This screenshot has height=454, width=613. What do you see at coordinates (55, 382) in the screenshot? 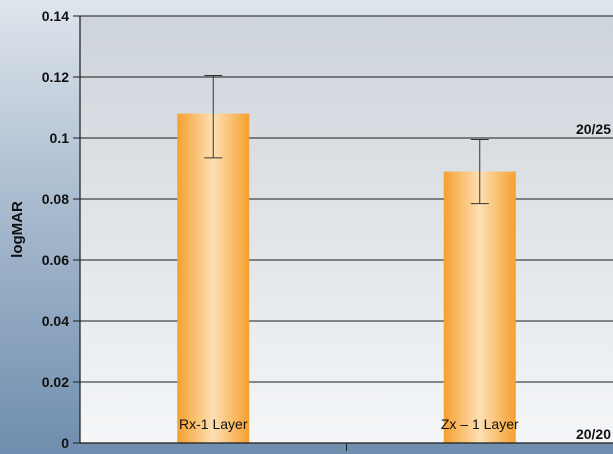
I see `y-tick-label: 0.02` at bounding box center [55, 382].